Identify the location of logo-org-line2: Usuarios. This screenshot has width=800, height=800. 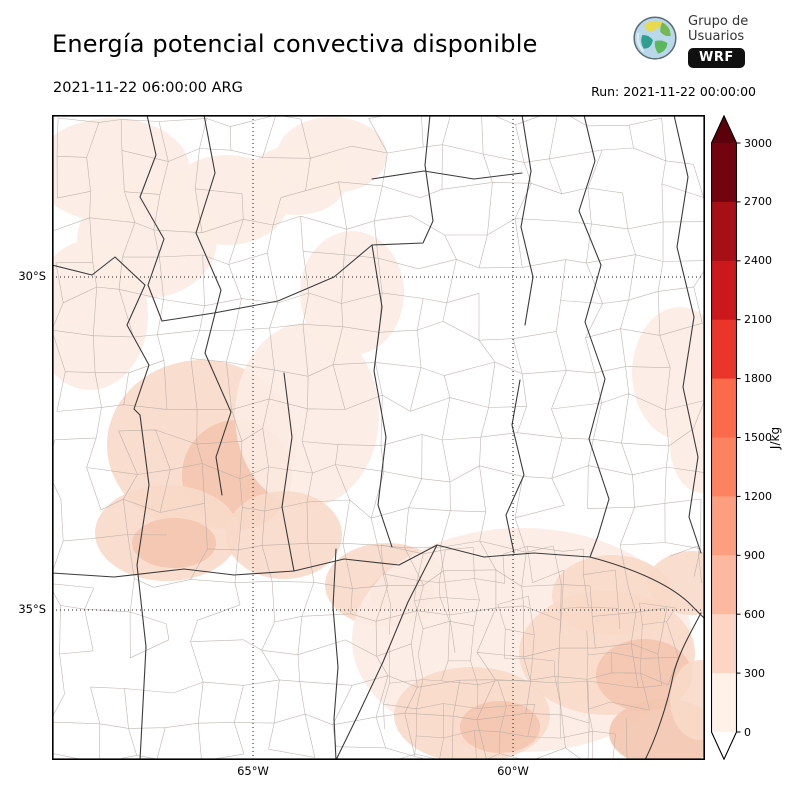
(716, 36).